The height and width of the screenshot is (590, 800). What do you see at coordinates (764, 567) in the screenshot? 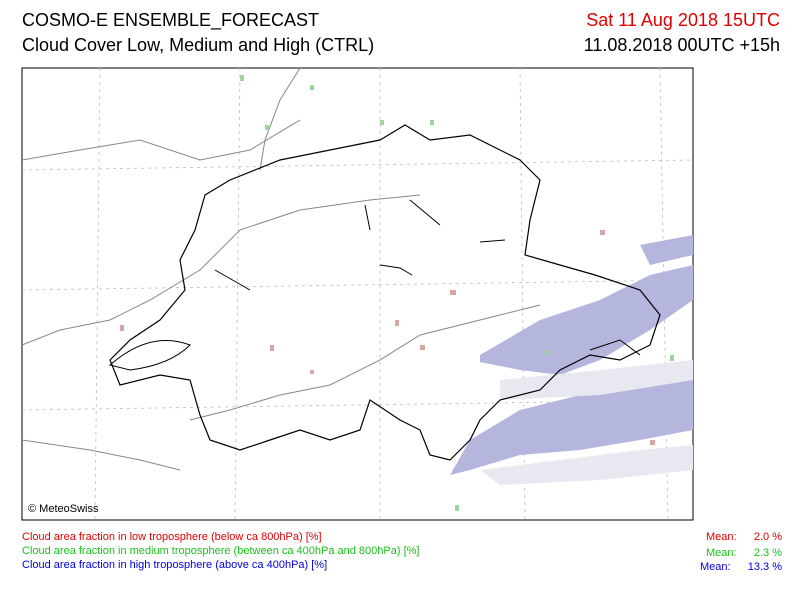
I see `mean-value: 13.3 %` at bounding box center [764, 567].